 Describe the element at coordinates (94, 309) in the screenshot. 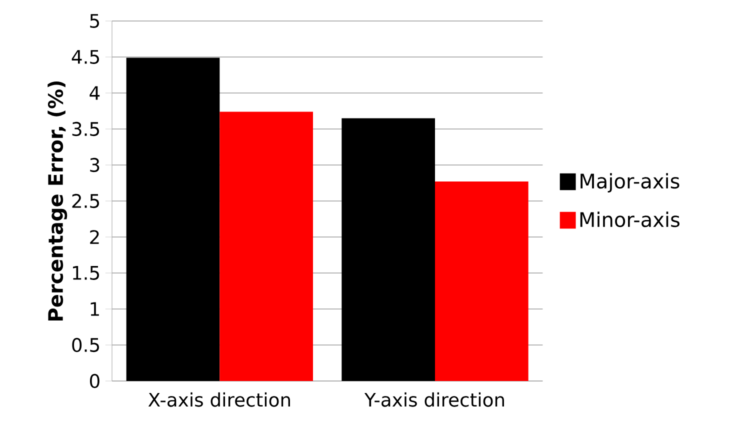

I see `y-tick-label: 1` at that location.